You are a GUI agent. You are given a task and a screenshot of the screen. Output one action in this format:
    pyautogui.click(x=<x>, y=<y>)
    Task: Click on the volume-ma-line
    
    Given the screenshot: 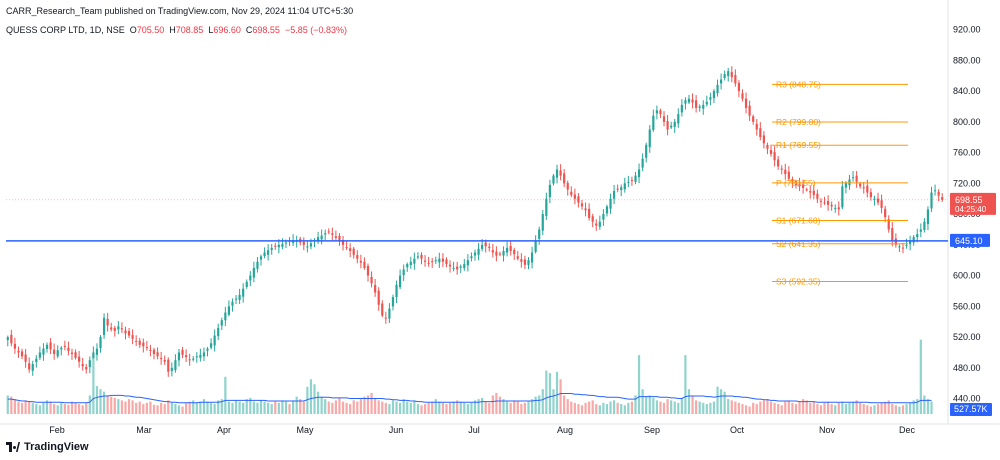 What is the action you would take?
    pyautogui.click(x=469, y=398)
    